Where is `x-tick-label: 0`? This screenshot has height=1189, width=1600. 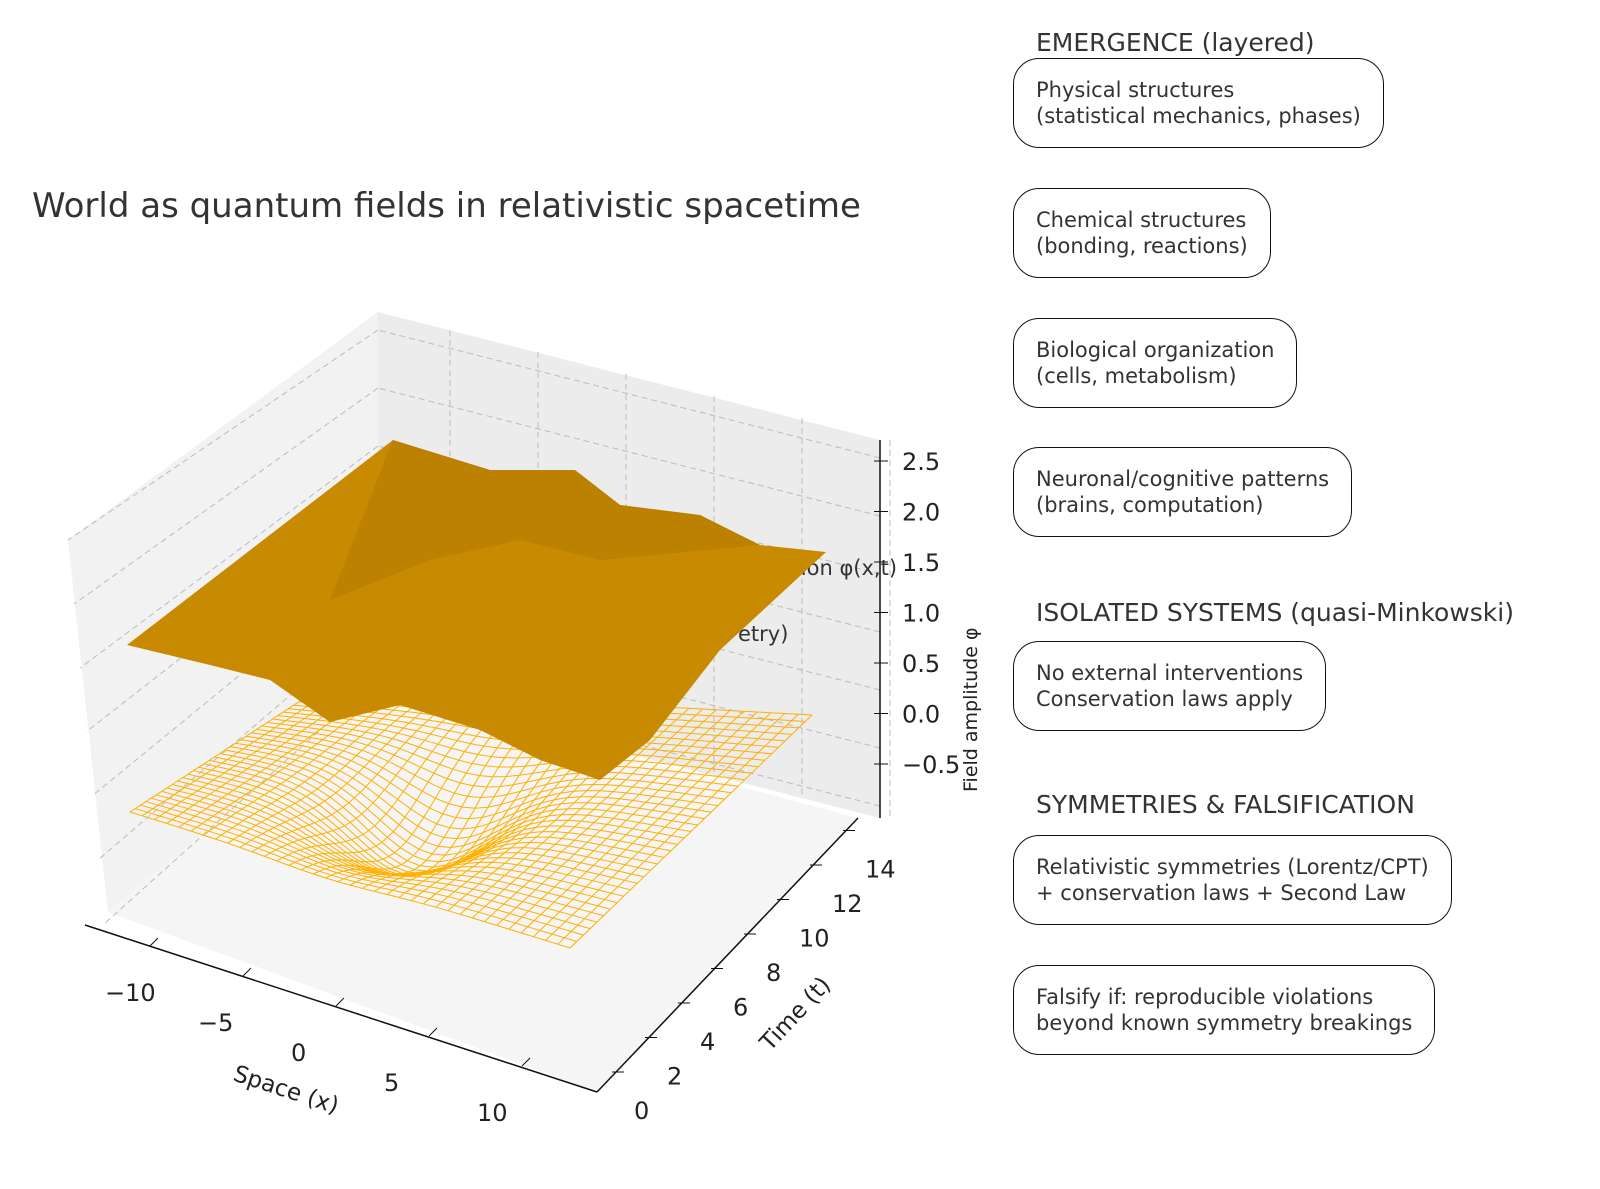
x-tick-label: 0 is located at coordinates (298, 1053).